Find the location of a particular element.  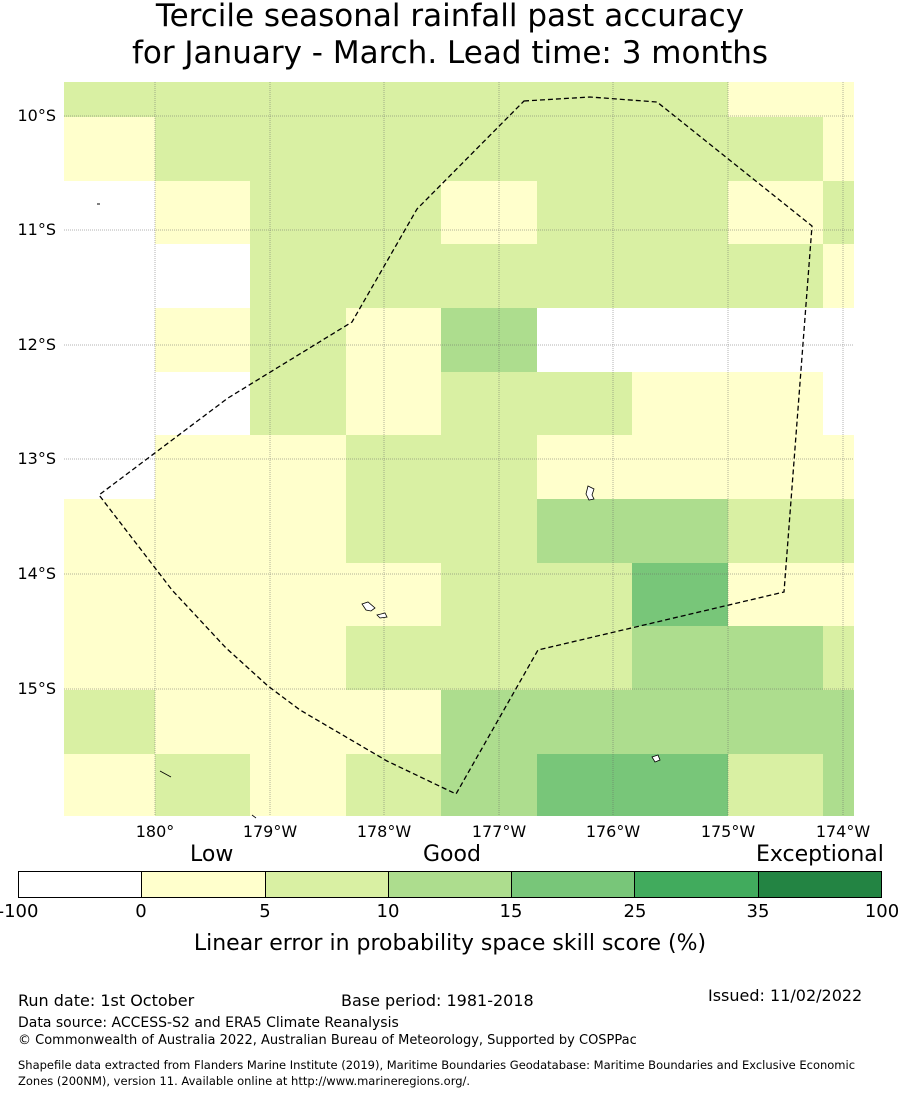

legend-low: Low is located at coordinates (212, 854).